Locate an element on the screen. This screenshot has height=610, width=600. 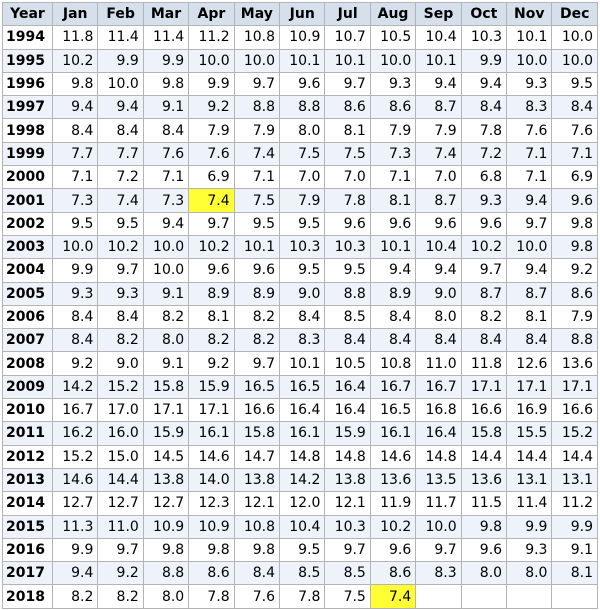
column-header-sep: Sep is located at coordinates (438, 14).